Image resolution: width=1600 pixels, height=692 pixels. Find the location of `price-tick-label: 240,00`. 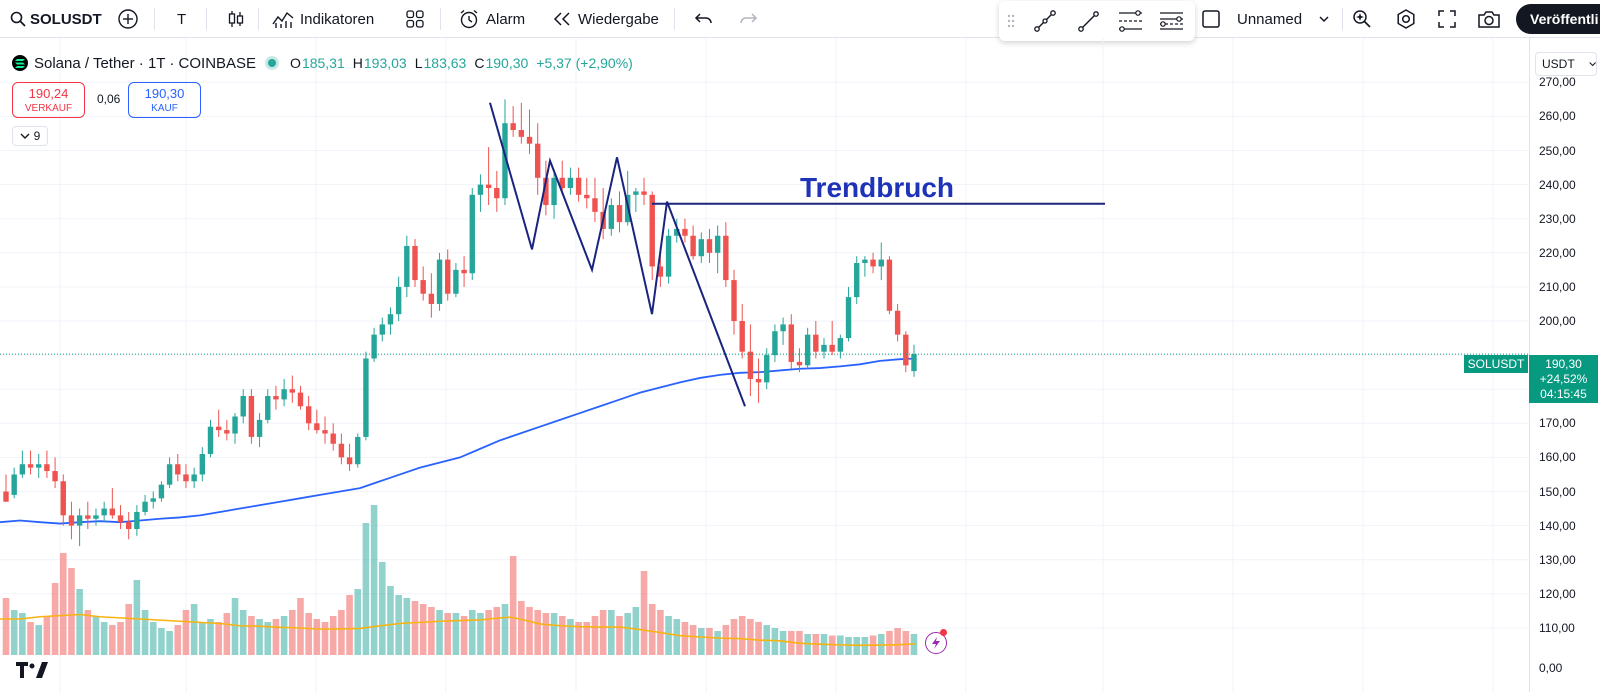

price-tick-label: 240,00 is located at coordinates (1557, 184).